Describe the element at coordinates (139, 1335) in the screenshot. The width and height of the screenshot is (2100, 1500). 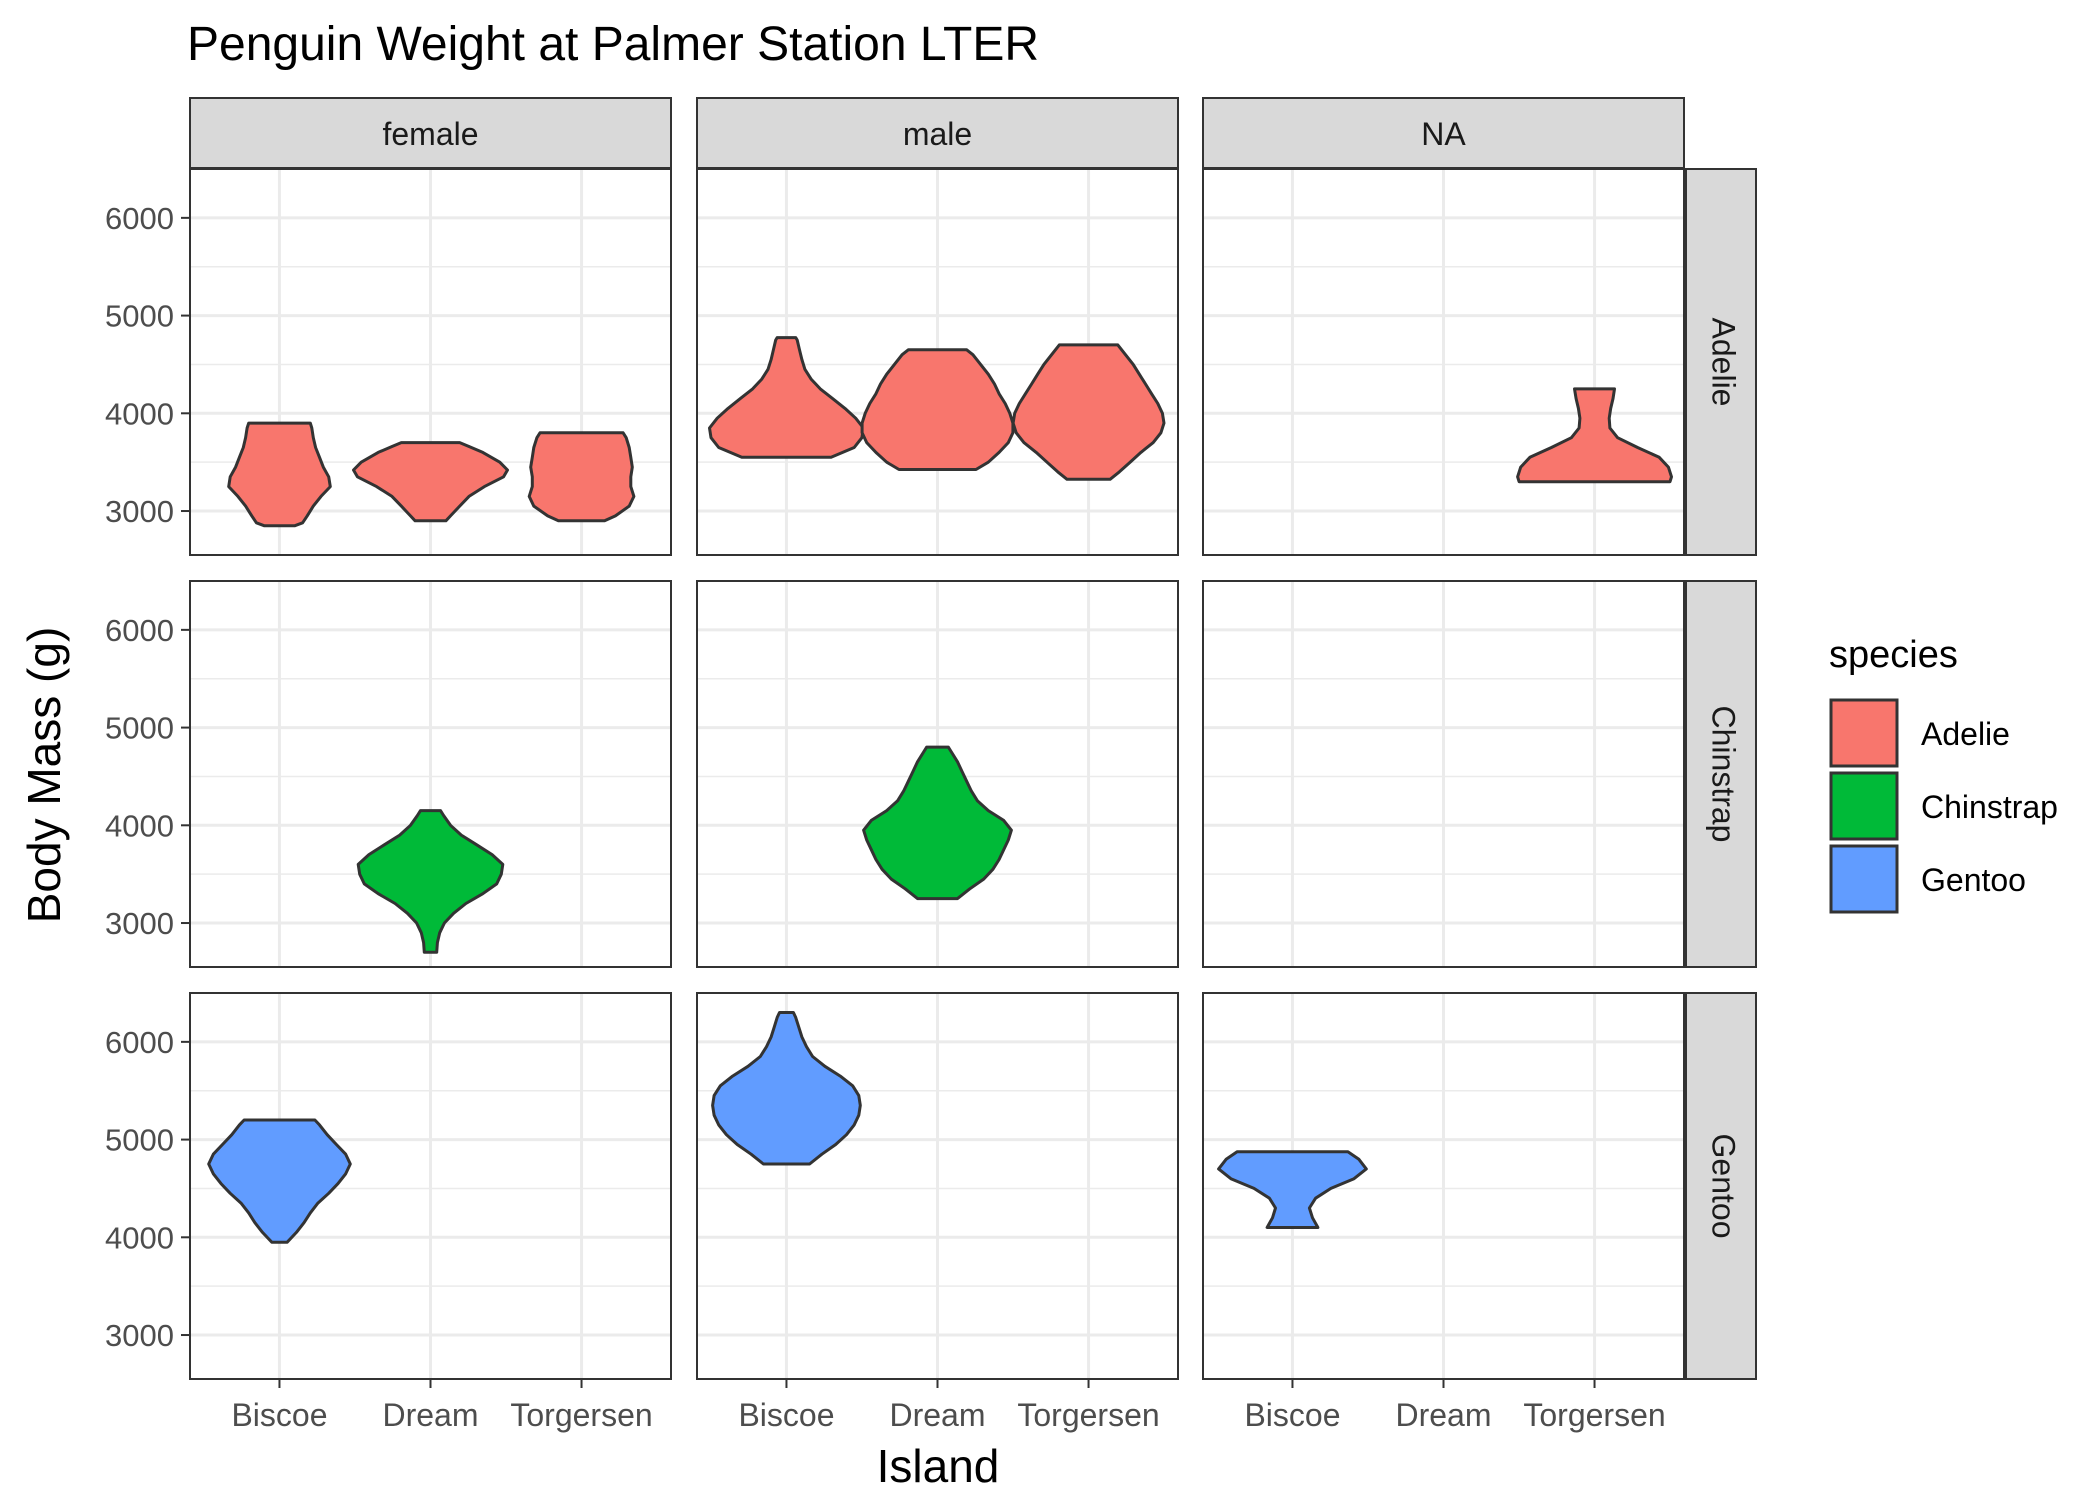
I see `y-tick-label-gentoo-3000: 3000` at that location.